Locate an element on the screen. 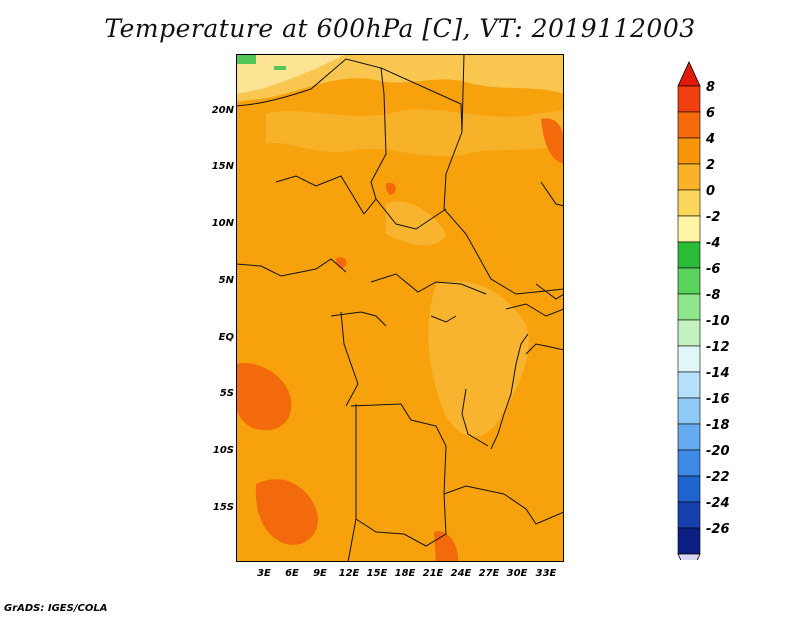 This screenshot has height=618, width=800. lat-label-15n: 15N is located at coordinates (222, 166).